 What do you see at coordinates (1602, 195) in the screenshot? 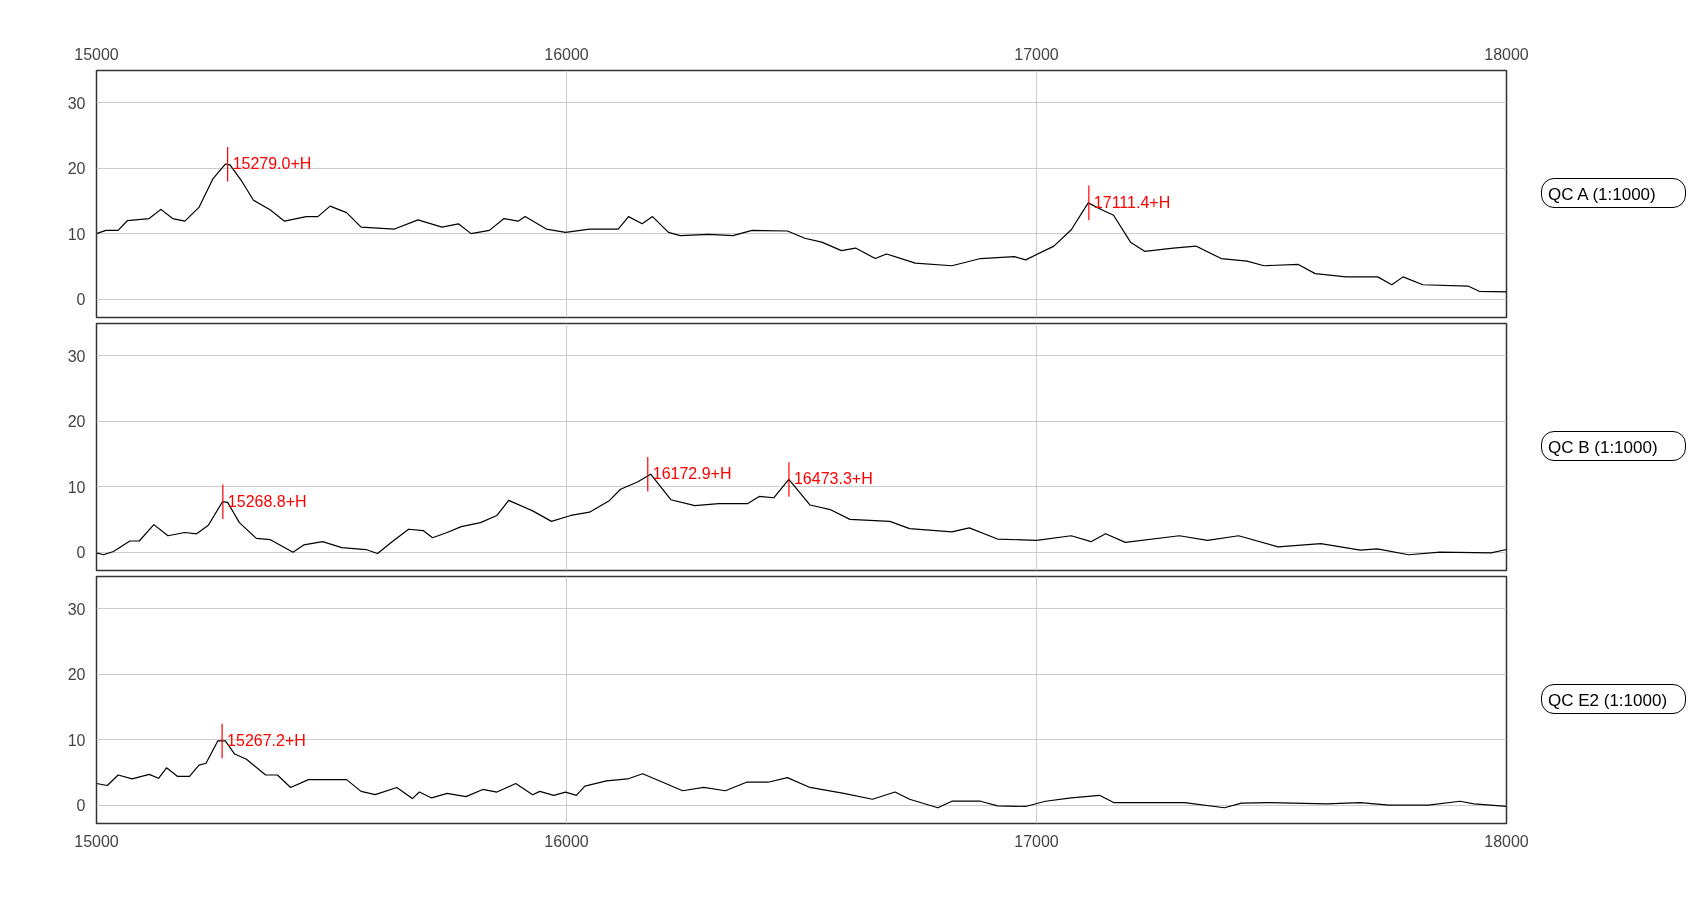
I see `text: QC A (1:1000)` at bounding box center [1602, 195].